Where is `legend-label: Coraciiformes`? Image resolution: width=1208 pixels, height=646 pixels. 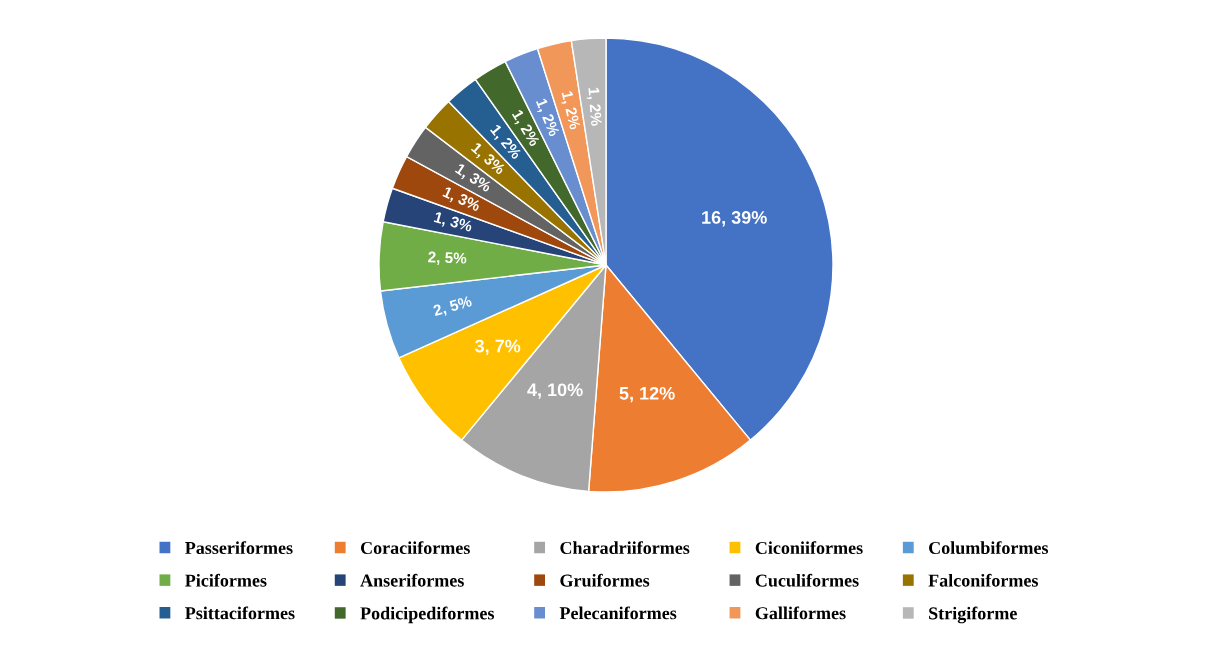 legend-label: Coraciiformes is located at coordinates (415, 548).